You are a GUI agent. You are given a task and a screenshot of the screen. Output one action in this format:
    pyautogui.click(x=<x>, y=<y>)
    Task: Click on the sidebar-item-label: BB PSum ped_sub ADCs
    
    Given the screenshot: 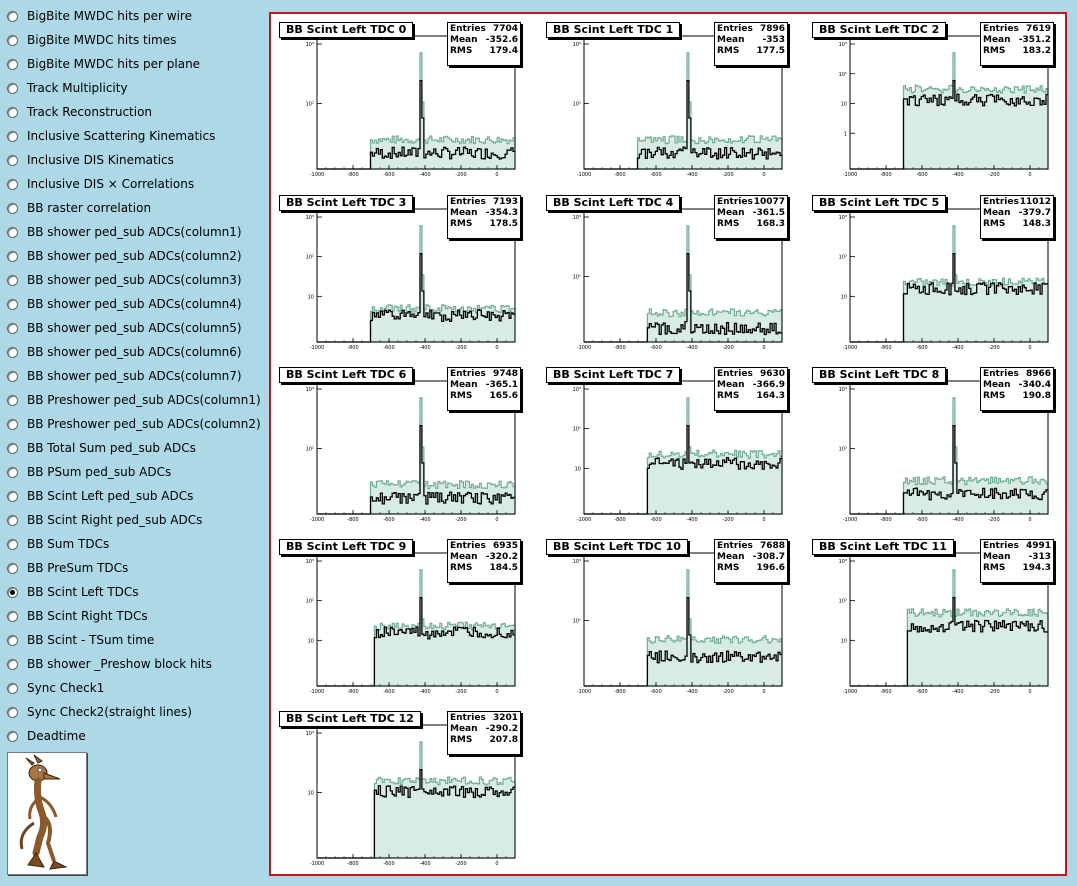 What is the action you would take?
    pyautogui.click(x=99, y=472)
    